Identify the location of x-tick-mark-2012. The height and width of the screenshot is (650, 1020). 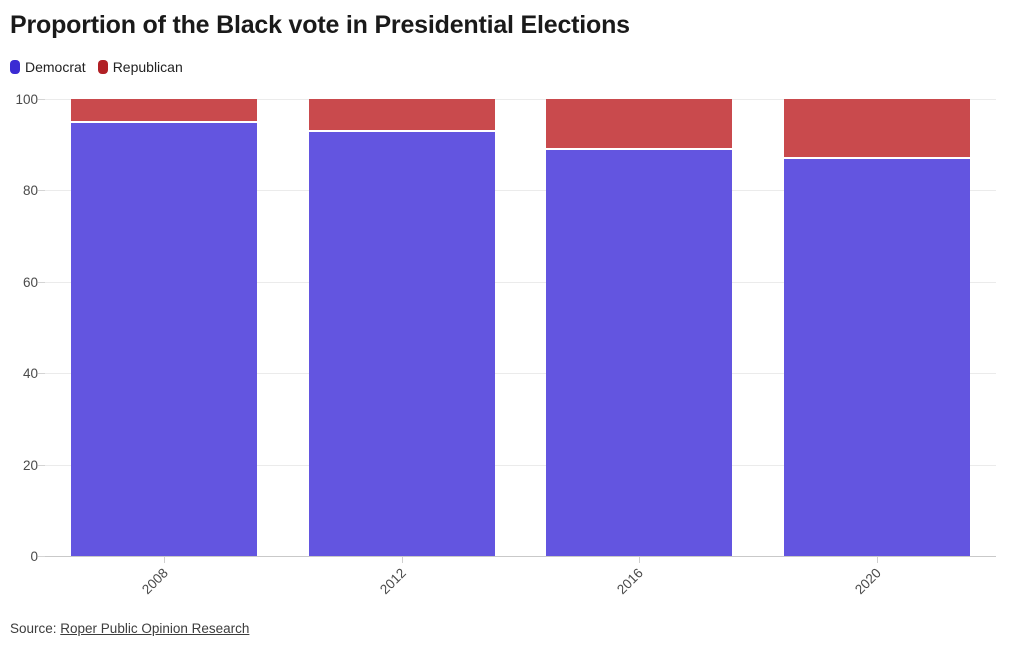
(402, 560).